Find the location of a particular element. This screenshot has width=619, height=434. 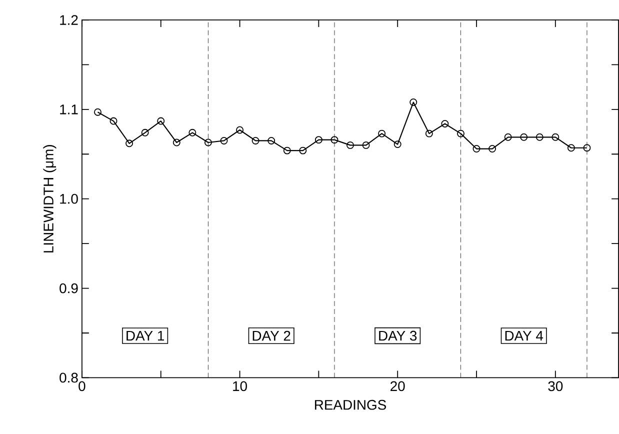

annotation: DAY 1 is located at coordinates (145, 336).